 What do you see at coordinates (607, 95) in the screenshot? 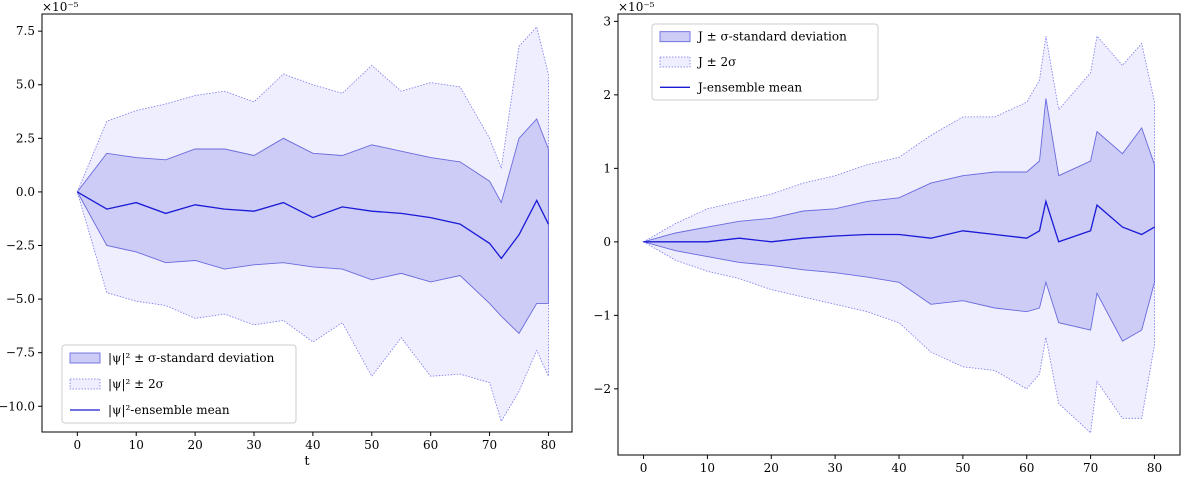
I see `y-tick-label: 2` at bounding box center [607, 95].